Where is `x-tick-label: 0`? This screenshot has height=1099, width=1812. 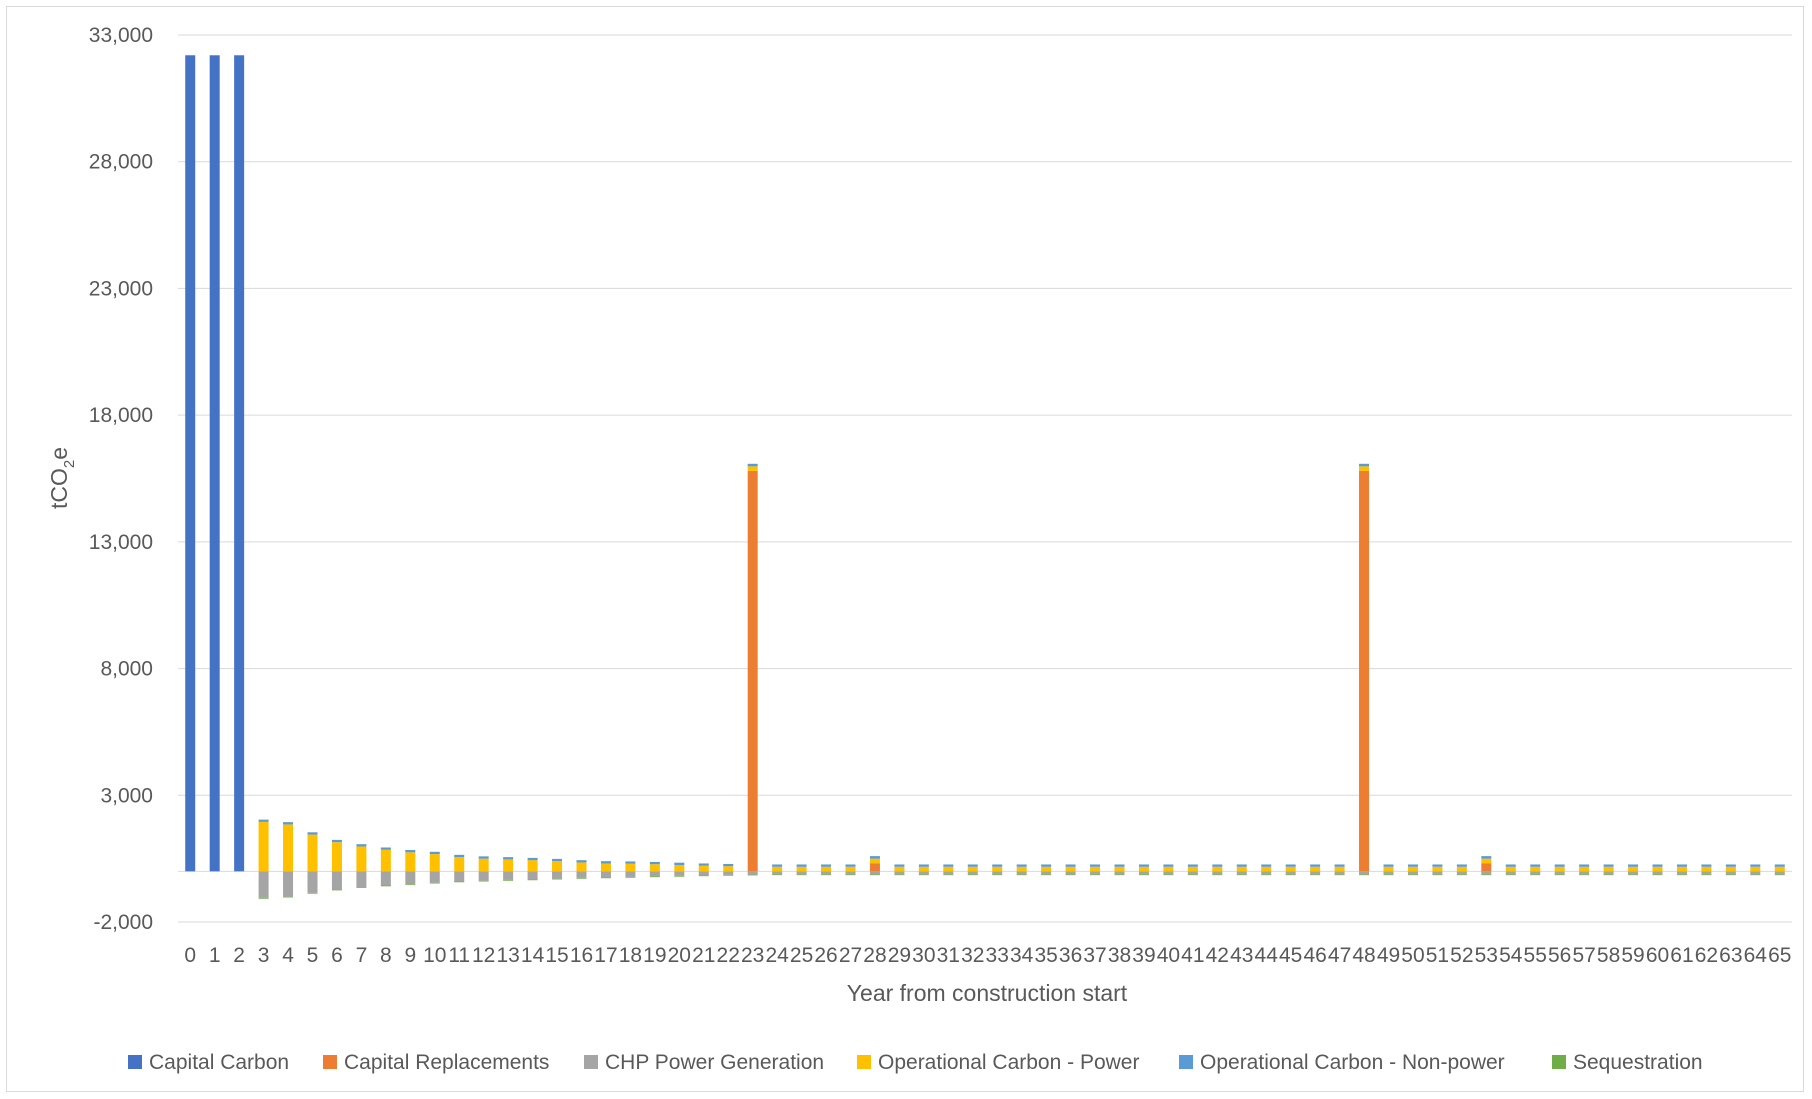 x-tick-label: 0 is located at coordinates (190, 955).